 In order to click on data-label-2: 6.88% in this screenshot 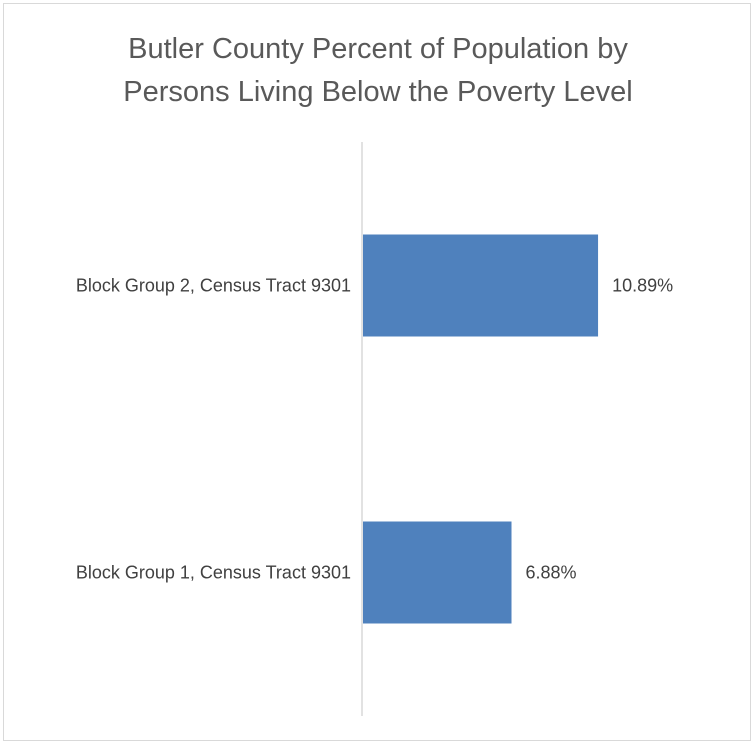, I will do `click(551, 573)`.